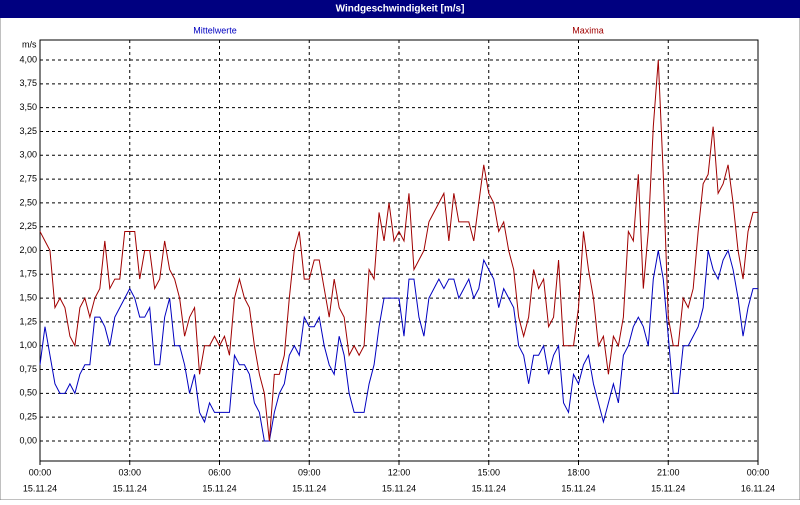 Image resolution: width=800 pixels, height=505 pixels. I want to click on y-tick-label: 3,50, so click(28, 107).